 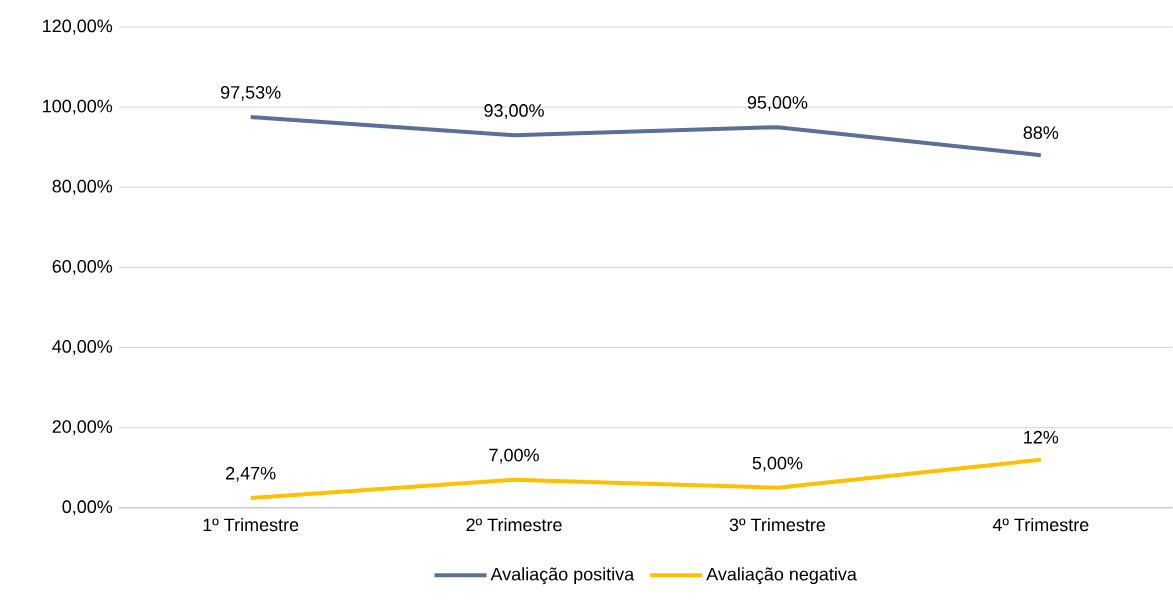 I want to click on data-label: 2,47%, so click(x=251, y=474).